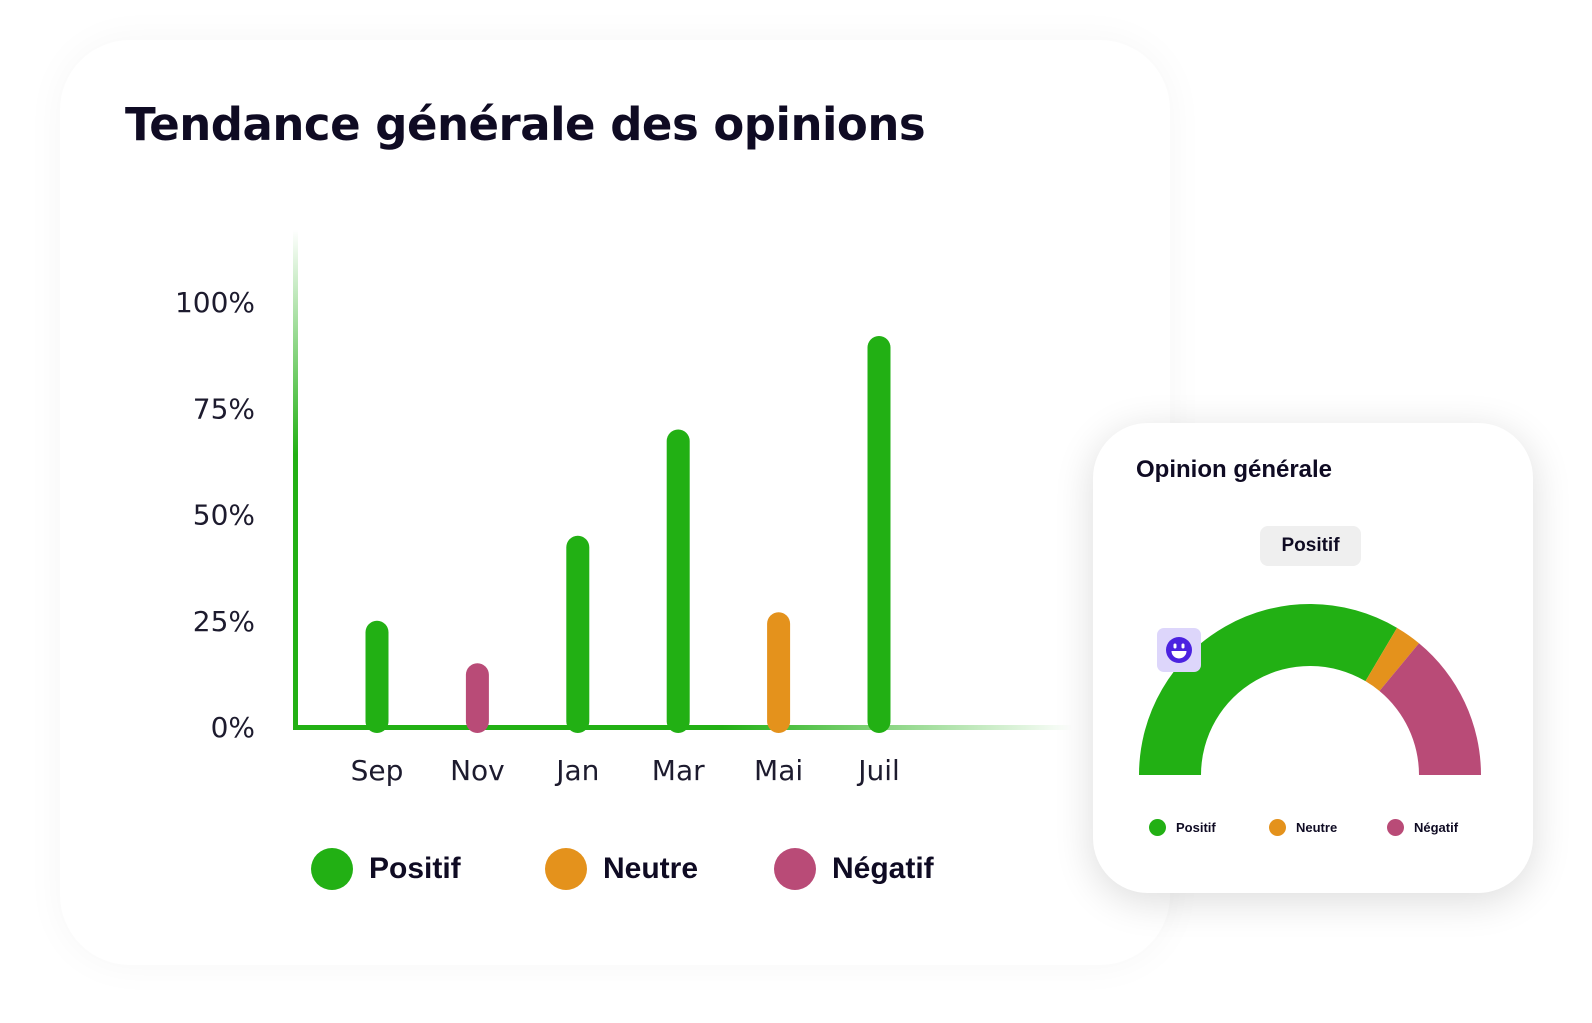 This screenshot has height=1023, width=1592. I want to click on x-tick-label: Jan, so click(576, 770).